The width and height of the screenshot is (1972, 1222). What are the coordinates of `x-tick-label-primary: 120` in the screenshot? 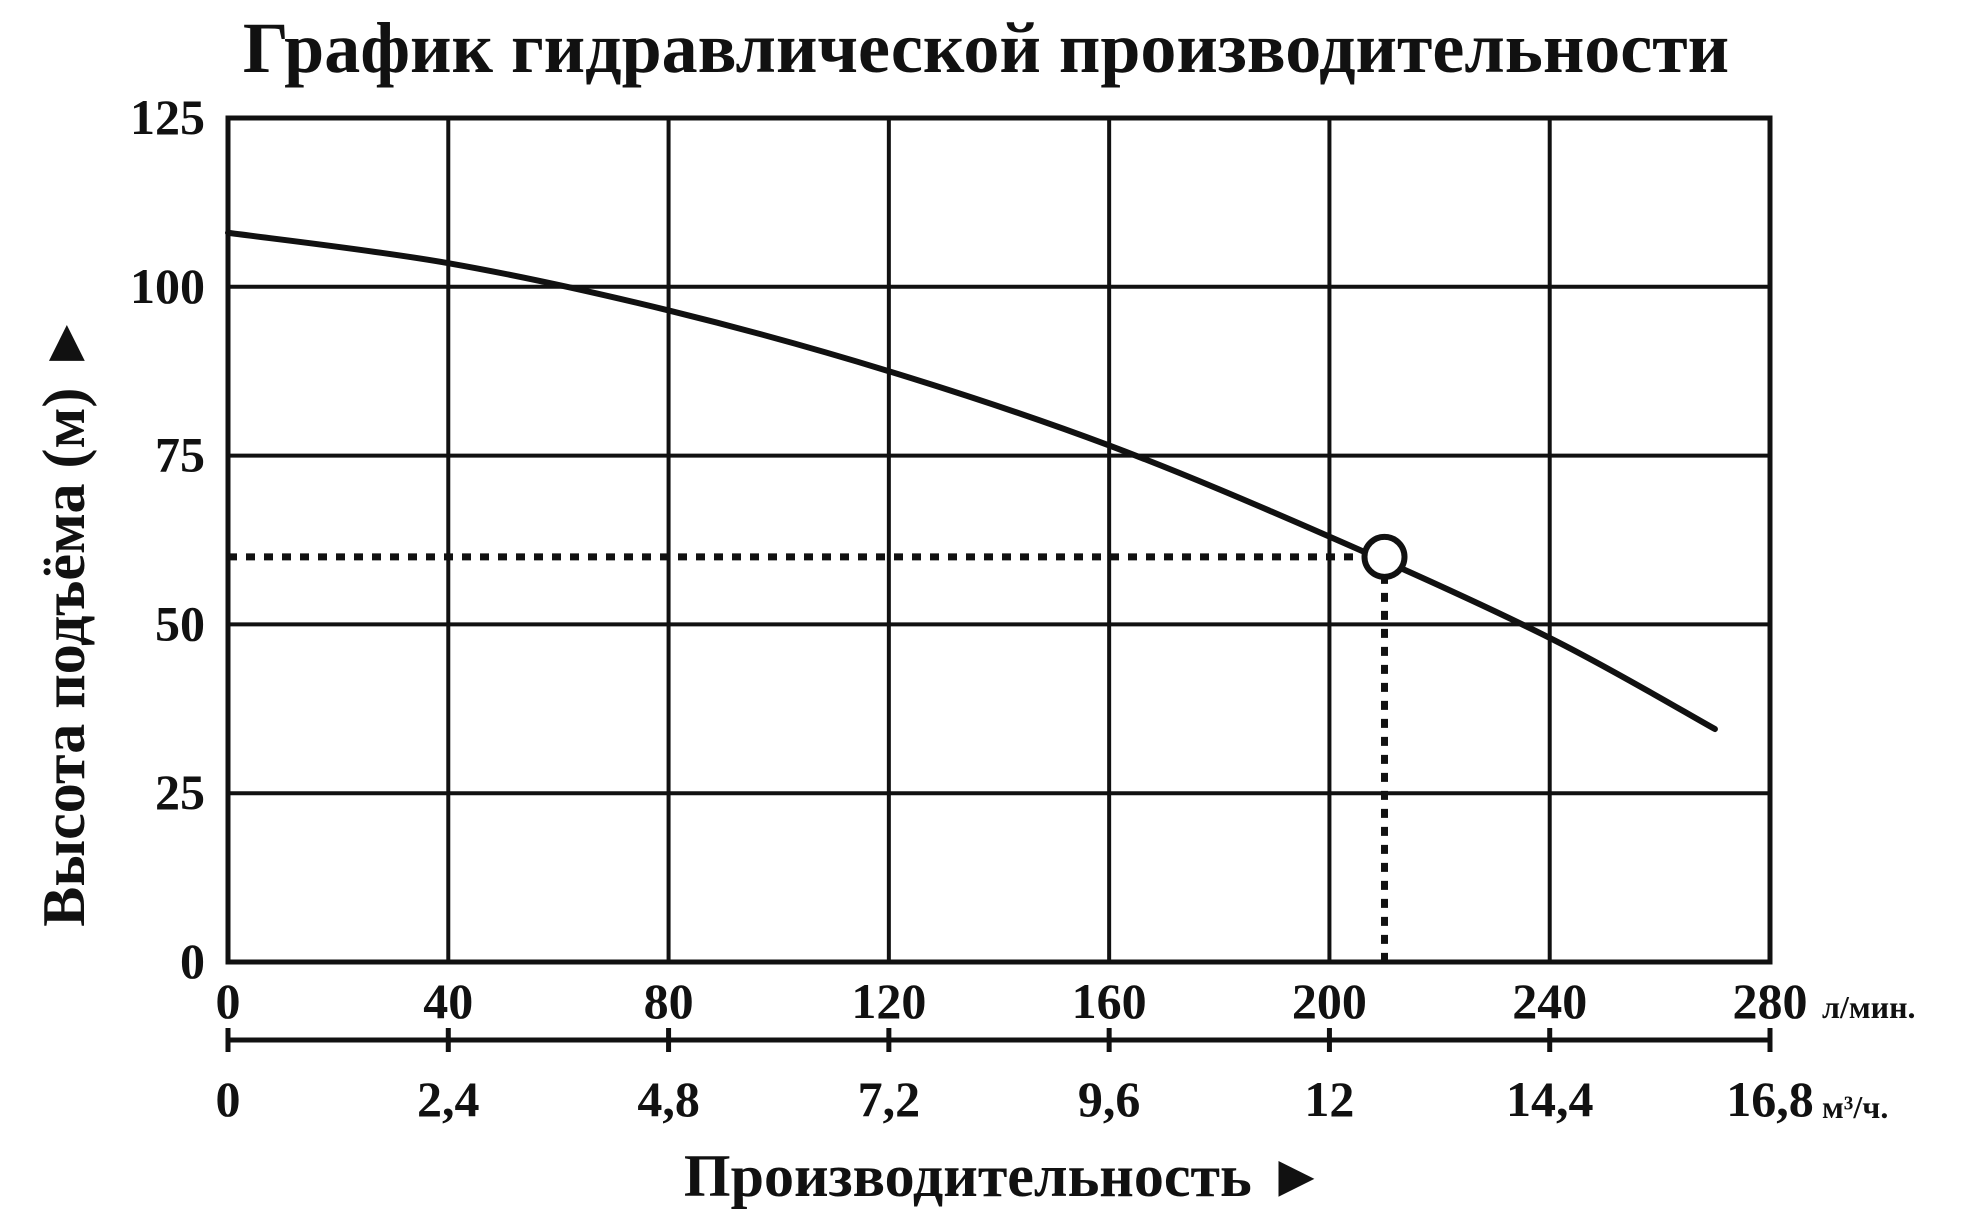 It's located at (888, 1001).